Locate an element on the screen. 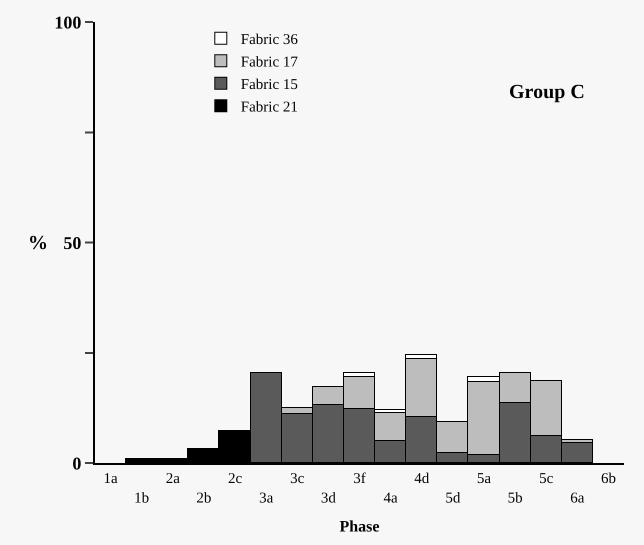 The height and width of the screenshot is (545, 644). x-tick-label: 3c is located at coordinates (297, 479).